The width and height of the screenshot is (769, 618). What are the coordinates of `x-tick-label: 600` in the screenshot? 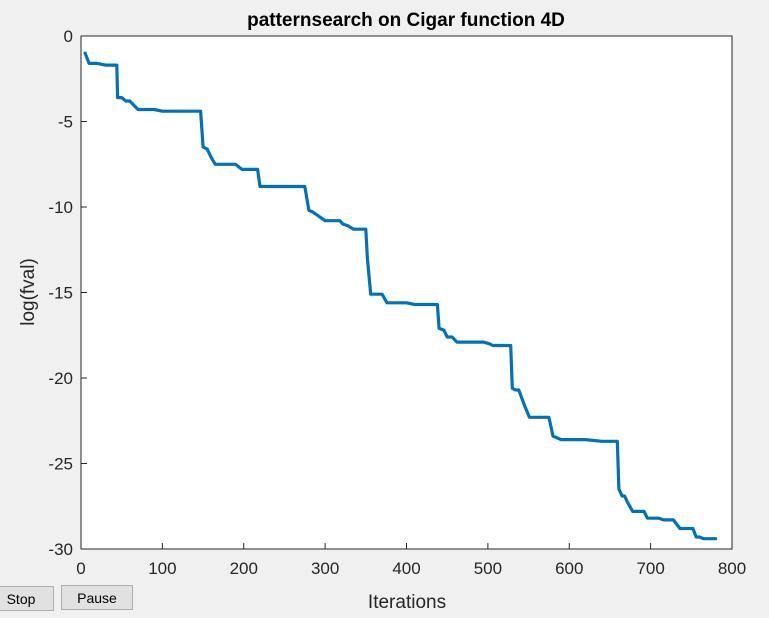 It's located at (569, 568).